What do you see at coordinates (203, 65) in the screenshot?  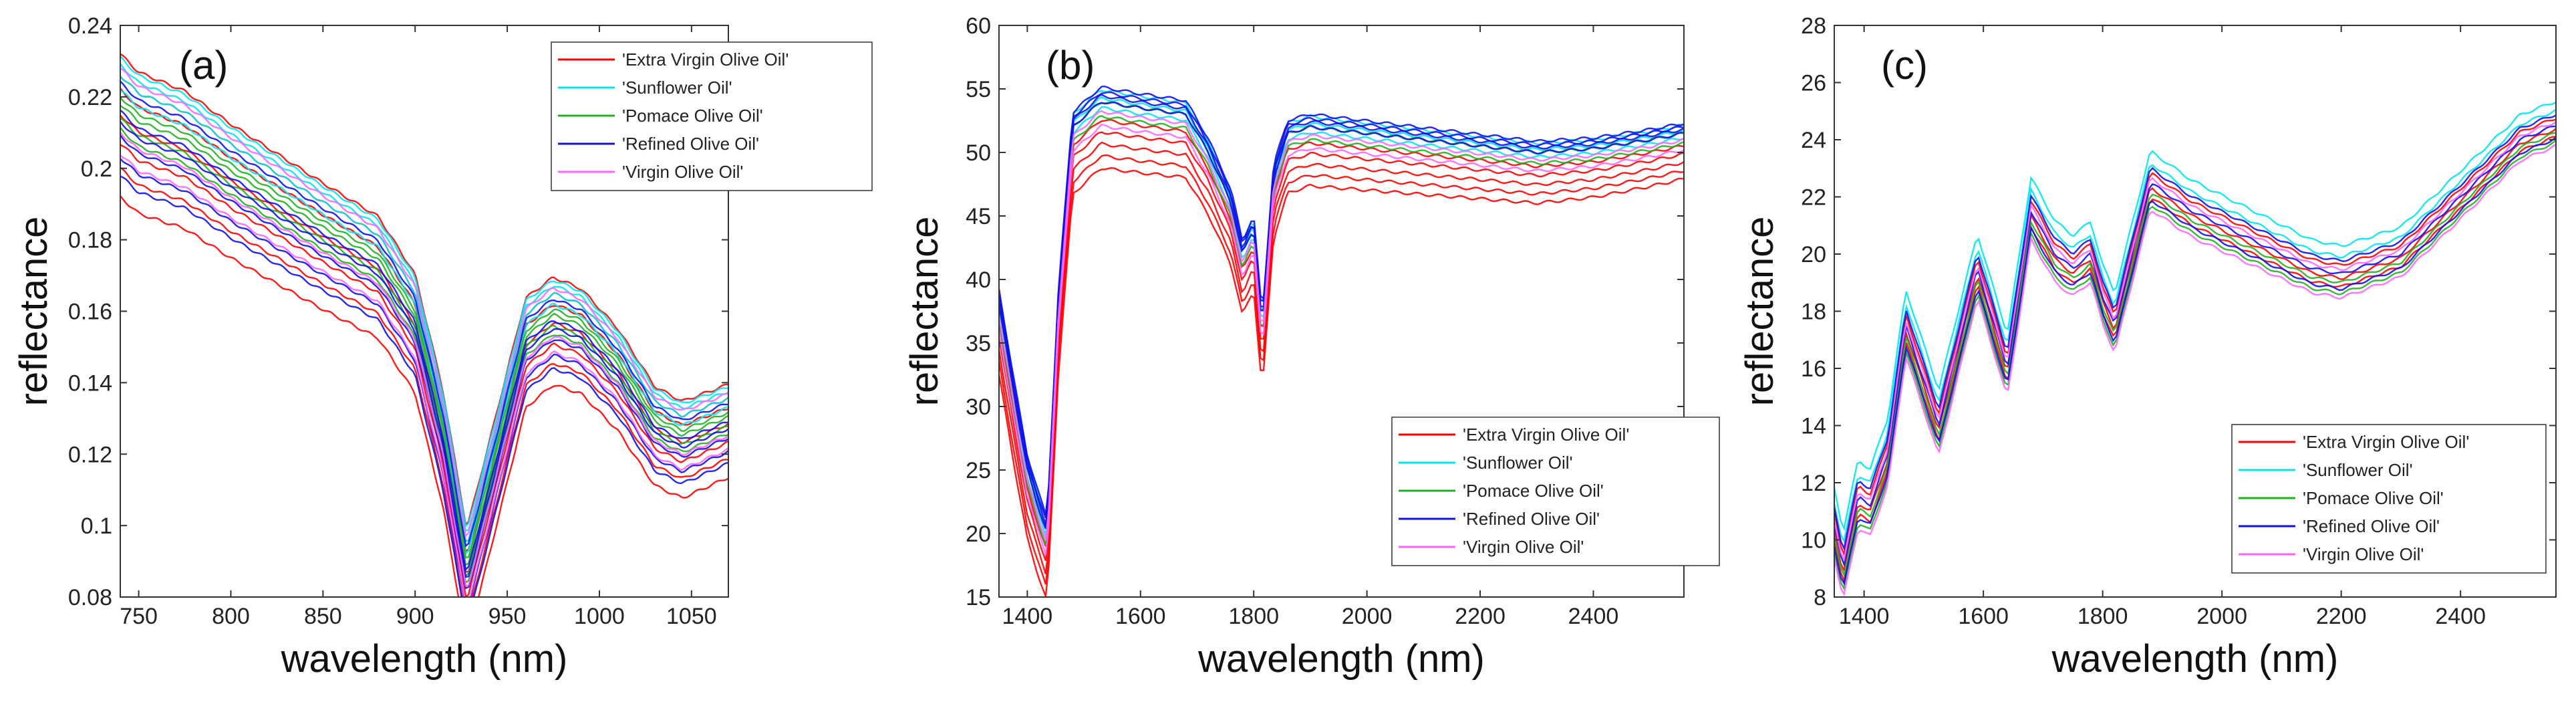 I see `panel-label: (a)` at bounding box center [203, 65].